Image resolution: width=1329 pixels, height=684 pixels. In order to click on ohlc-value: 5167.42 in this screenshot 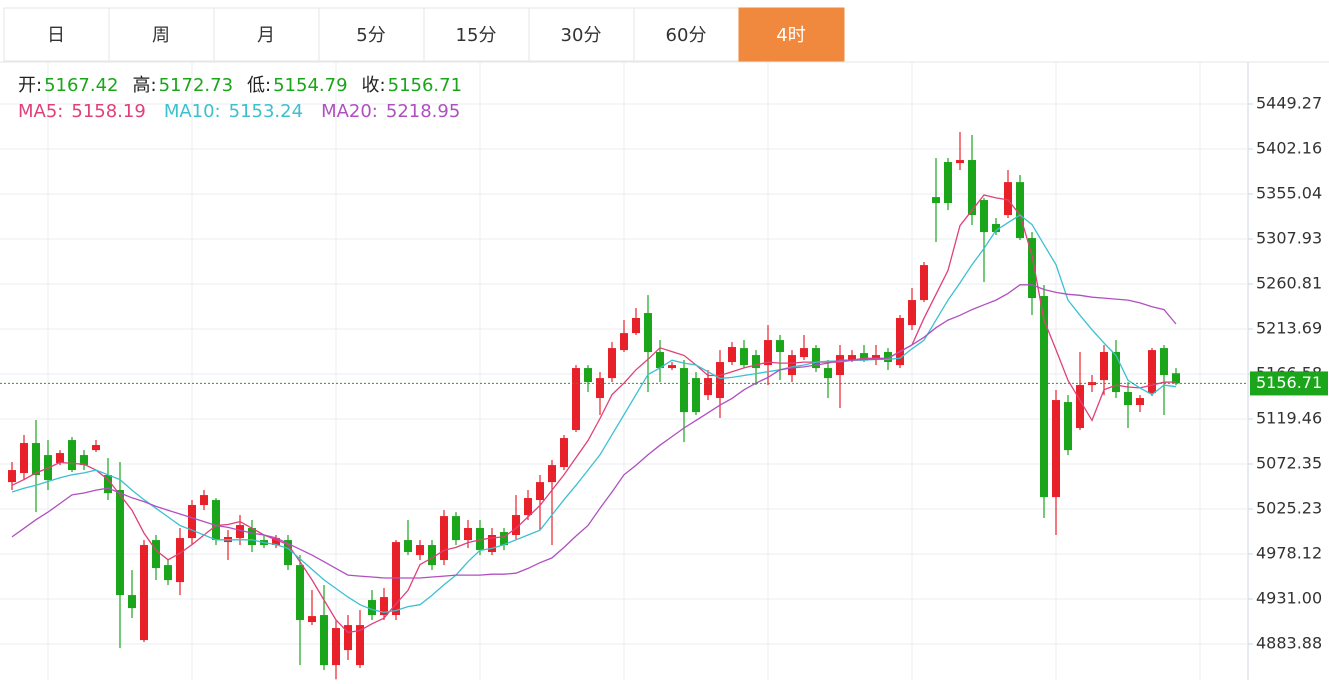, I will do `click(81, 85)`.